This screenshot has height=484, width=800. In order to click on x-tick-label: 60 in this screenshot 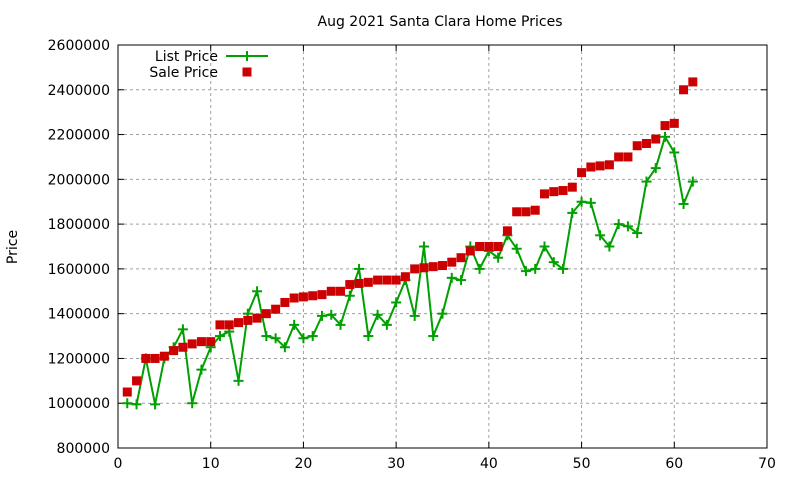, I will do `click(674, 464)`.